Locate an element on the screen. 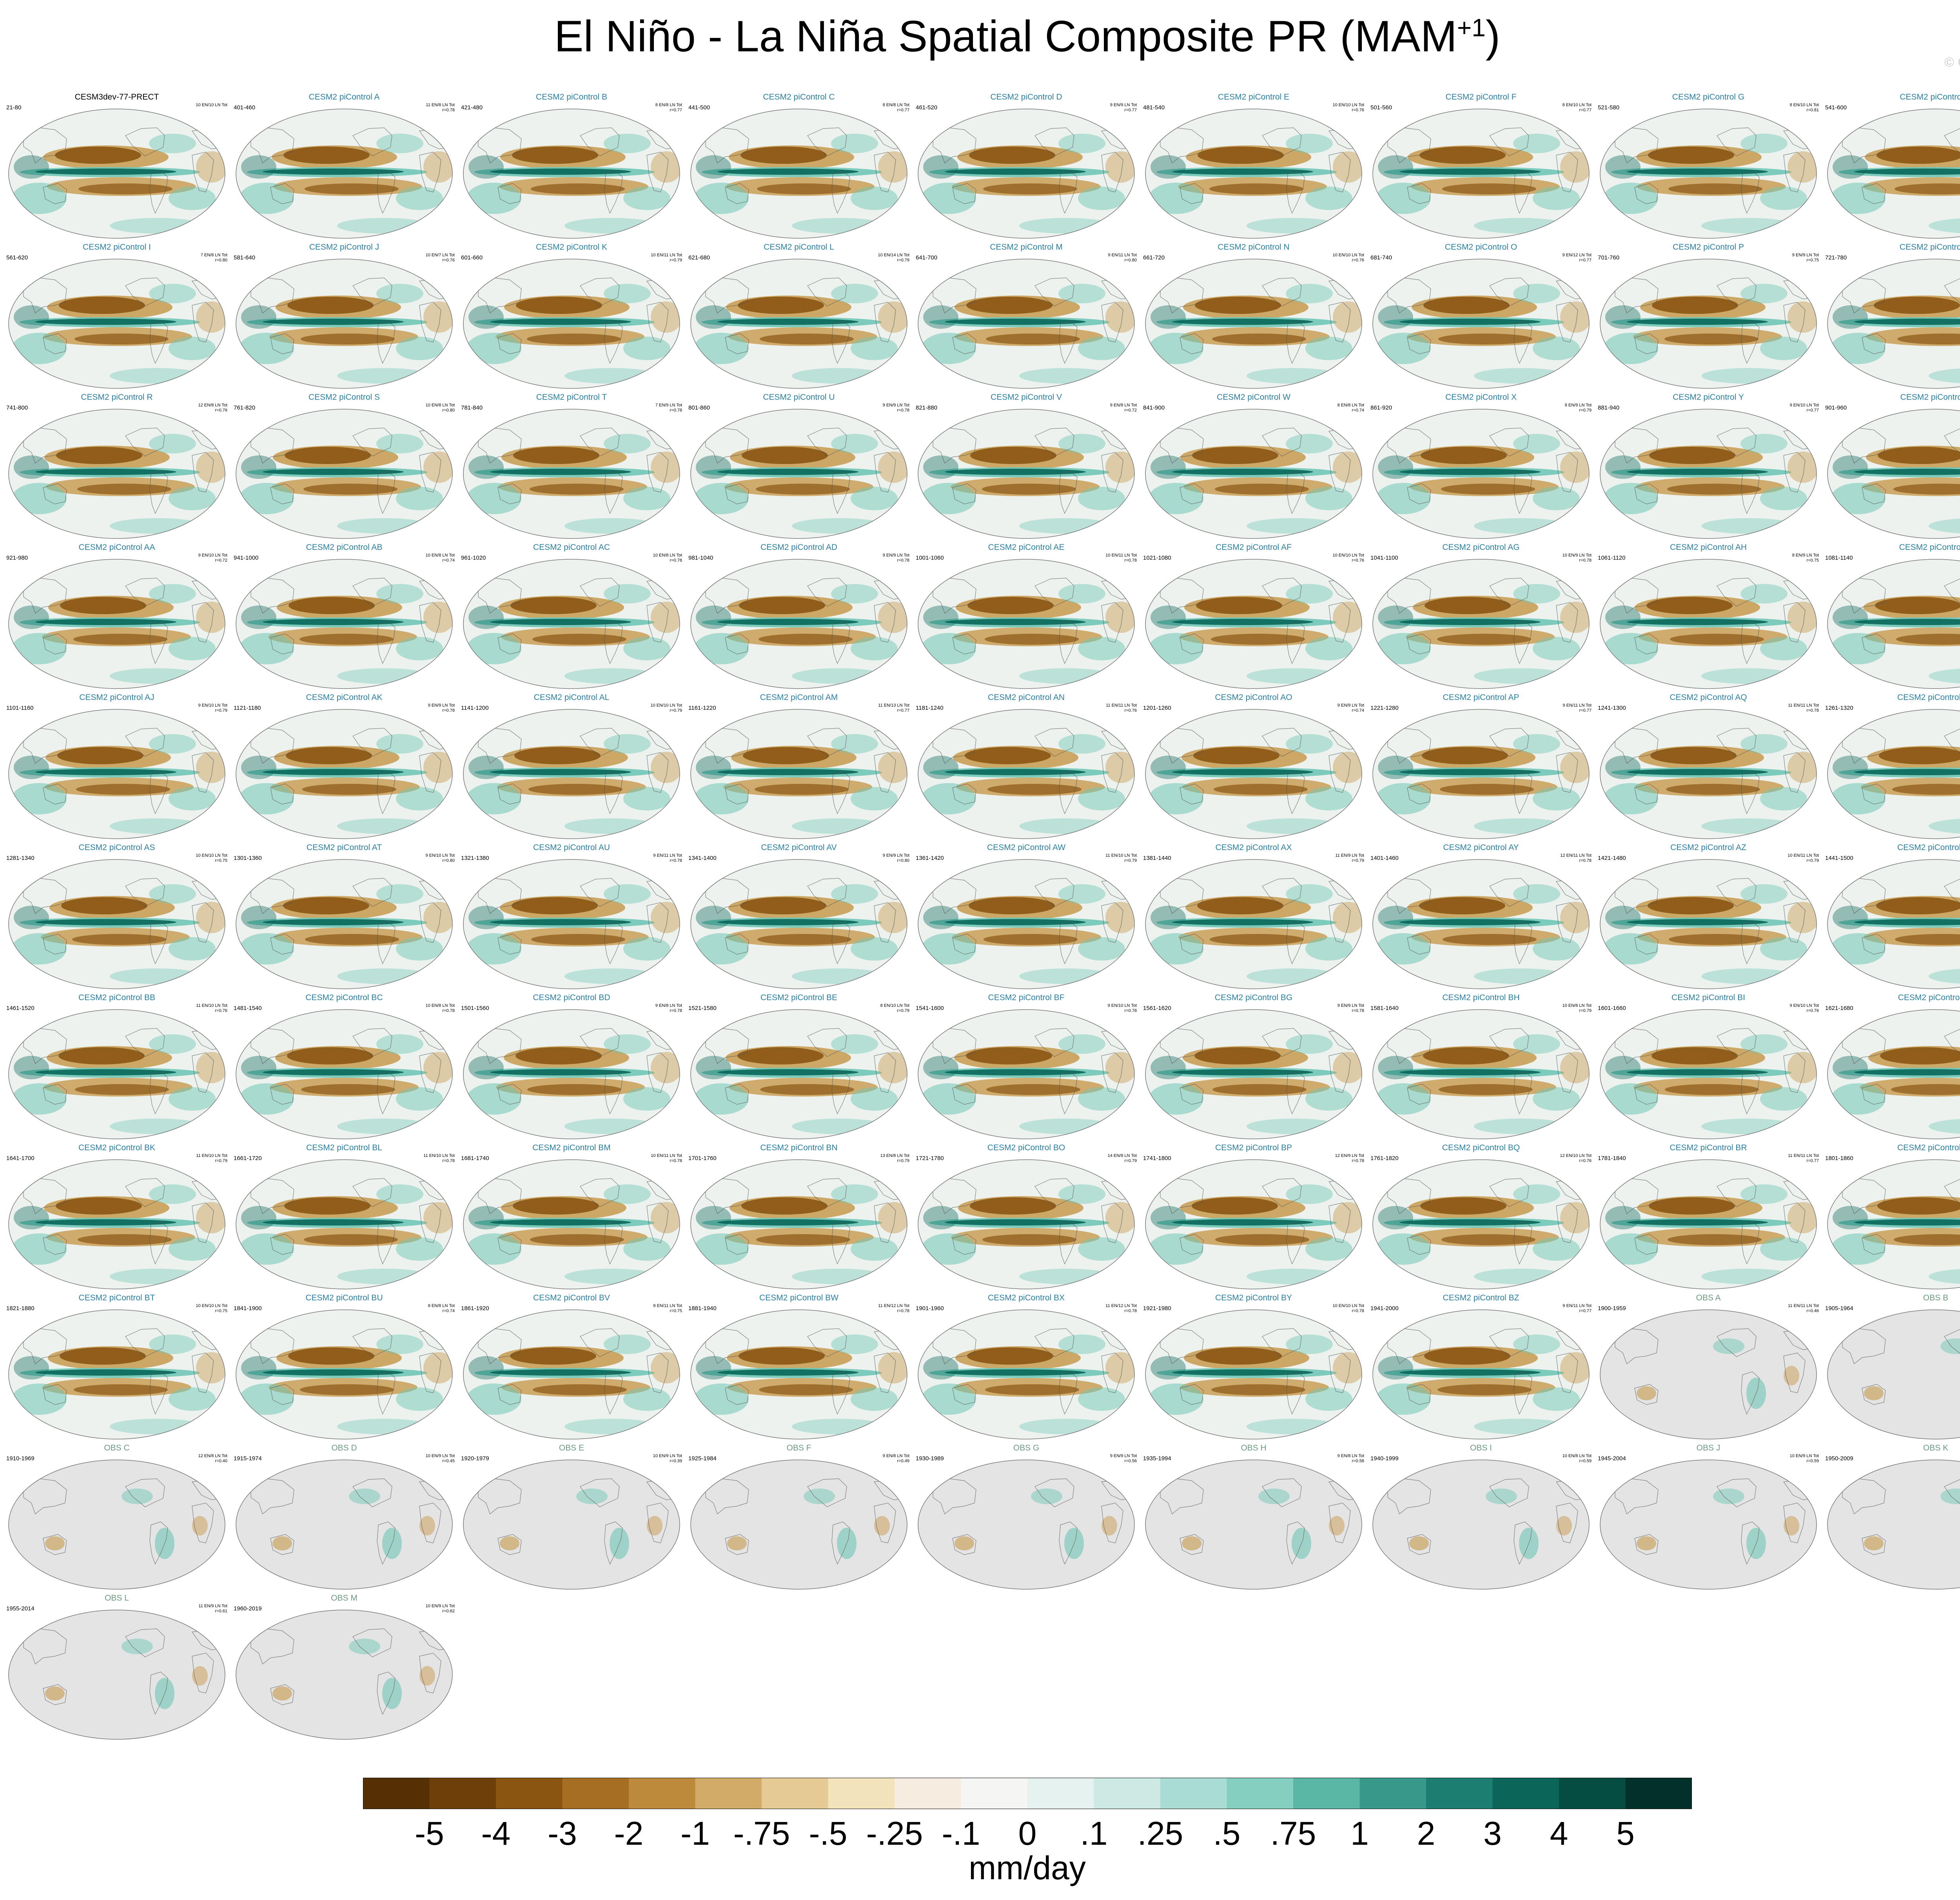 The width and height of the screenshot is (1960, 1900). panel-years: 1701-1760 is located at coordinates (702, 1158).